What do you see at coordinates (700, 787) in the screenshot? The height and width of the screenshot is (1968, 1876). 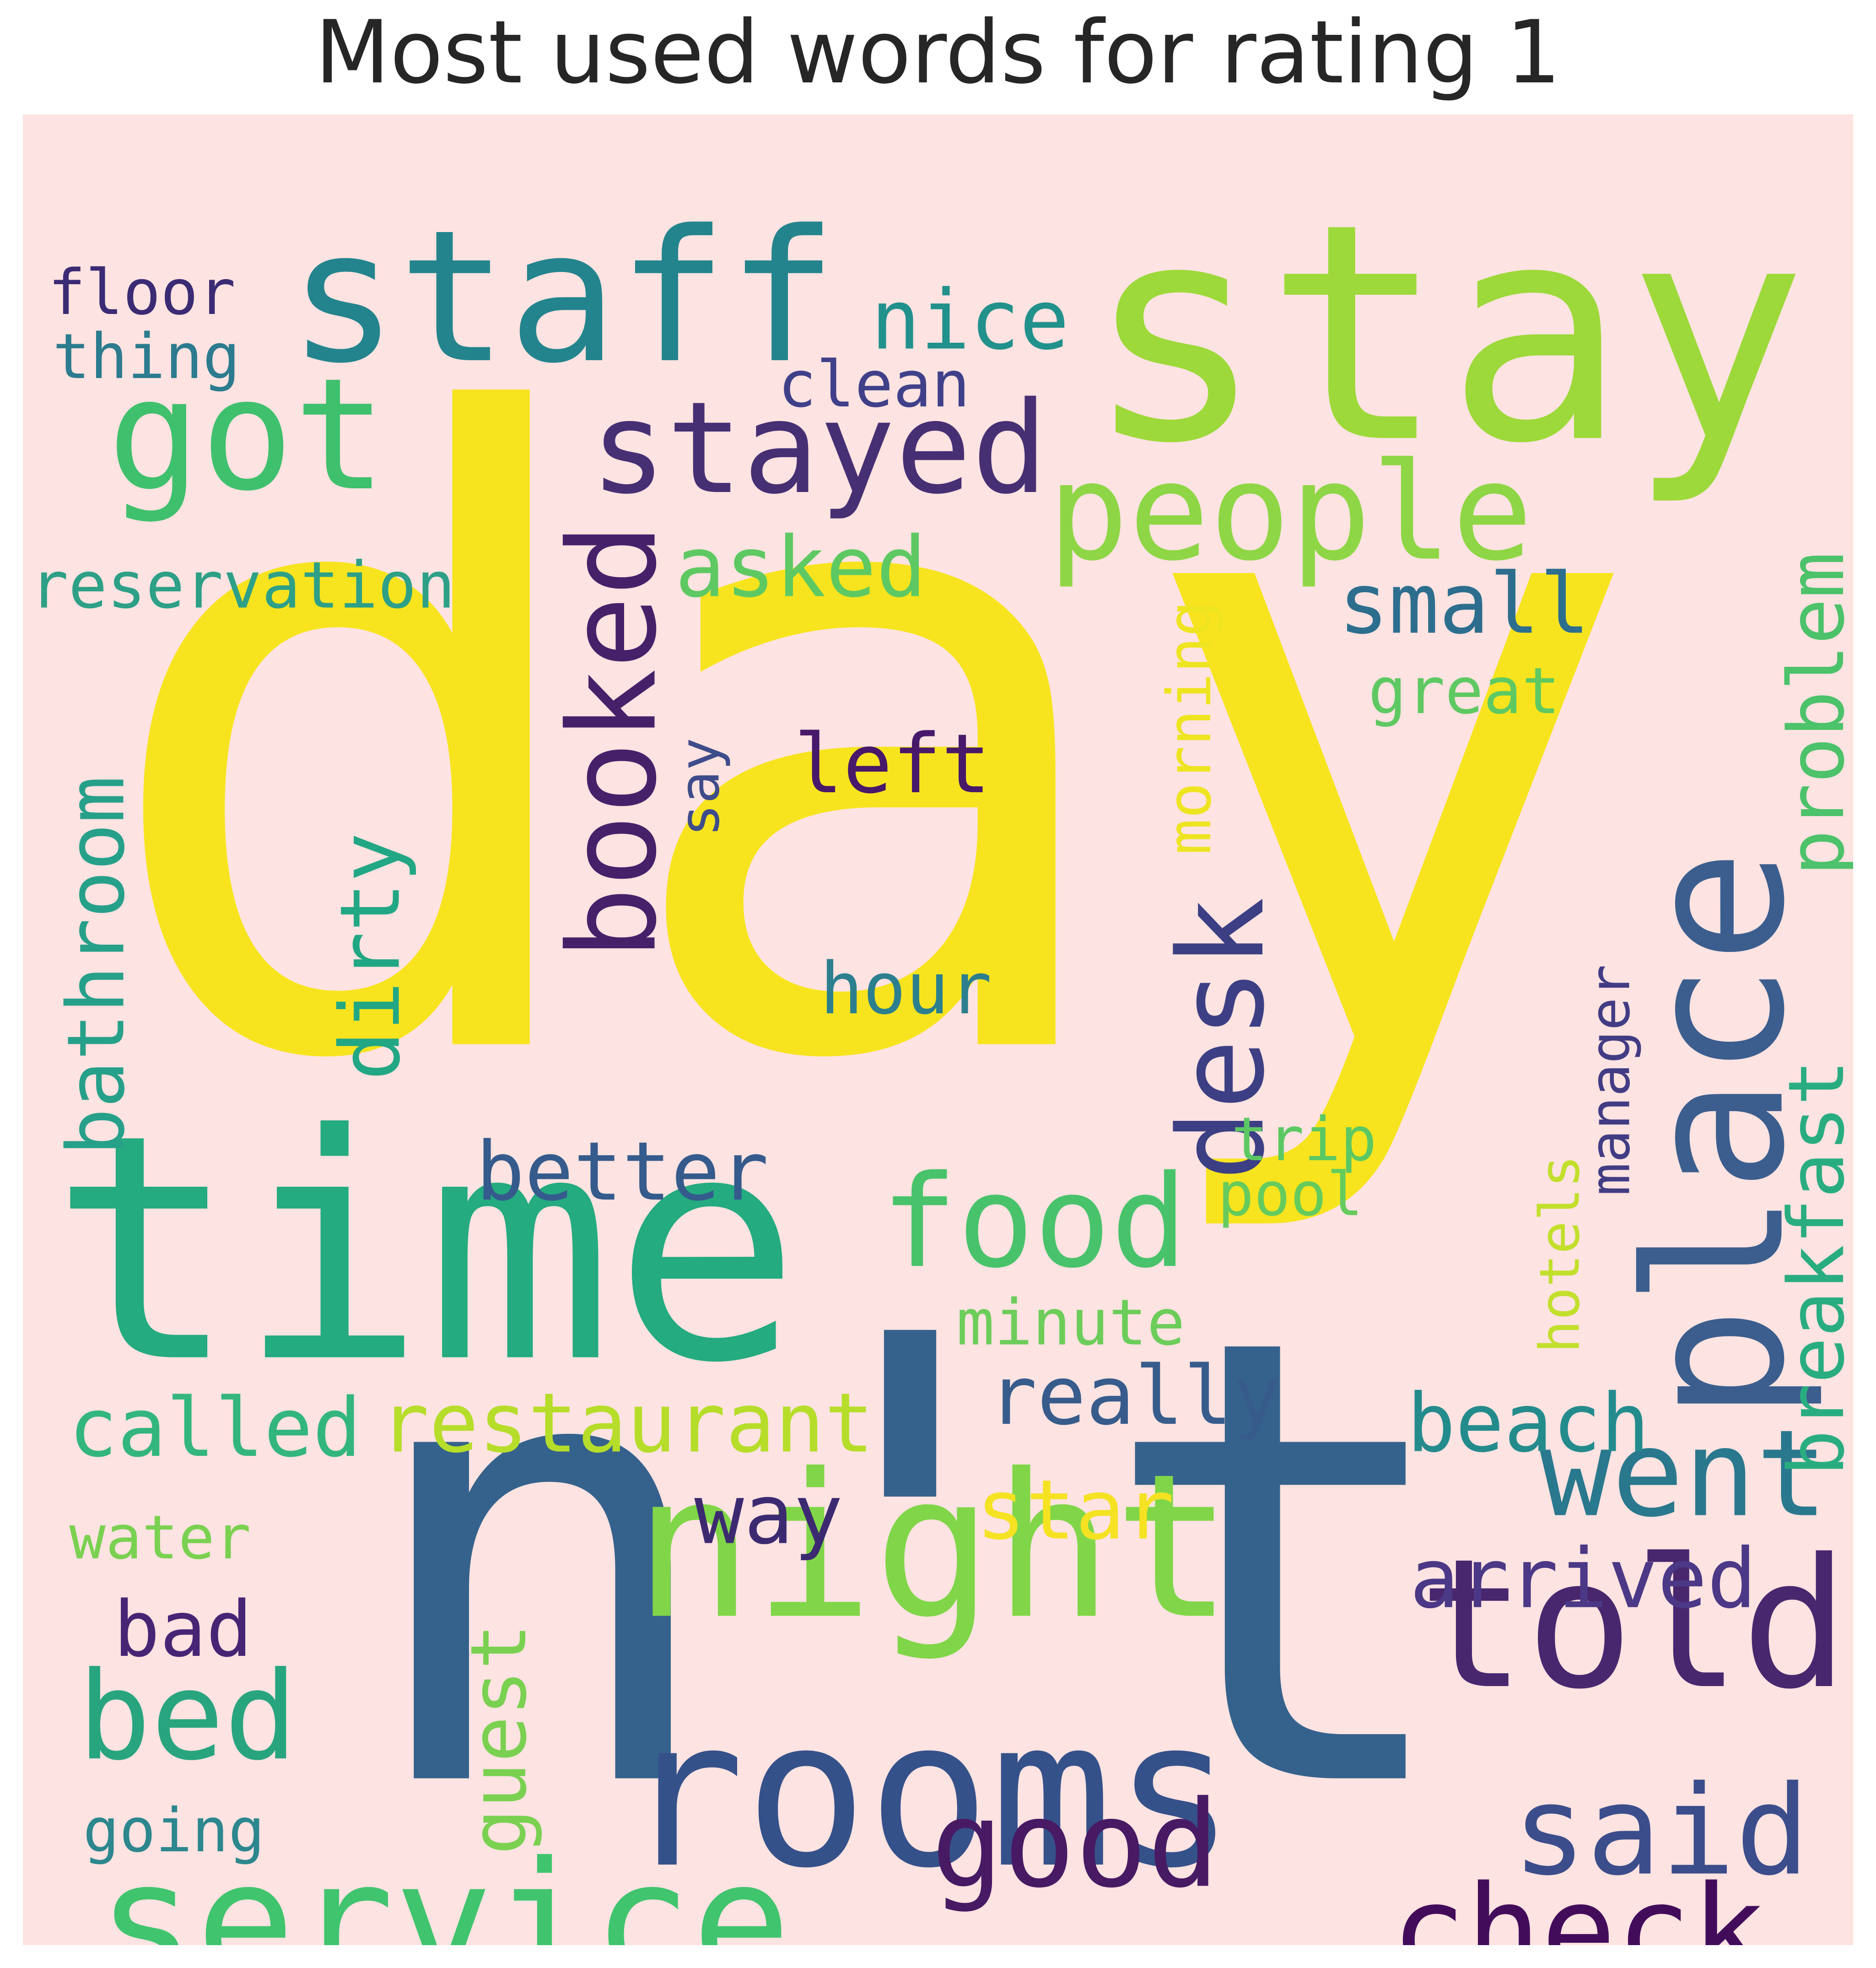 I see `word-say: say` at bounding box center [700, 787].